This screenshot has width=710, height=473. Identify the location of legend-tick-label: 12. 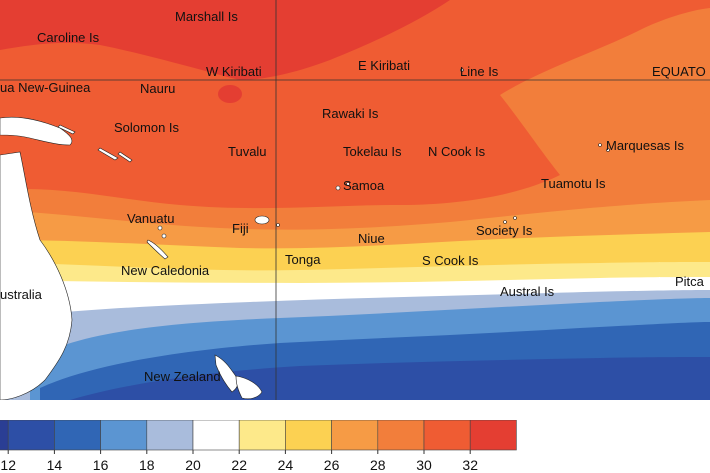
(8, 465).